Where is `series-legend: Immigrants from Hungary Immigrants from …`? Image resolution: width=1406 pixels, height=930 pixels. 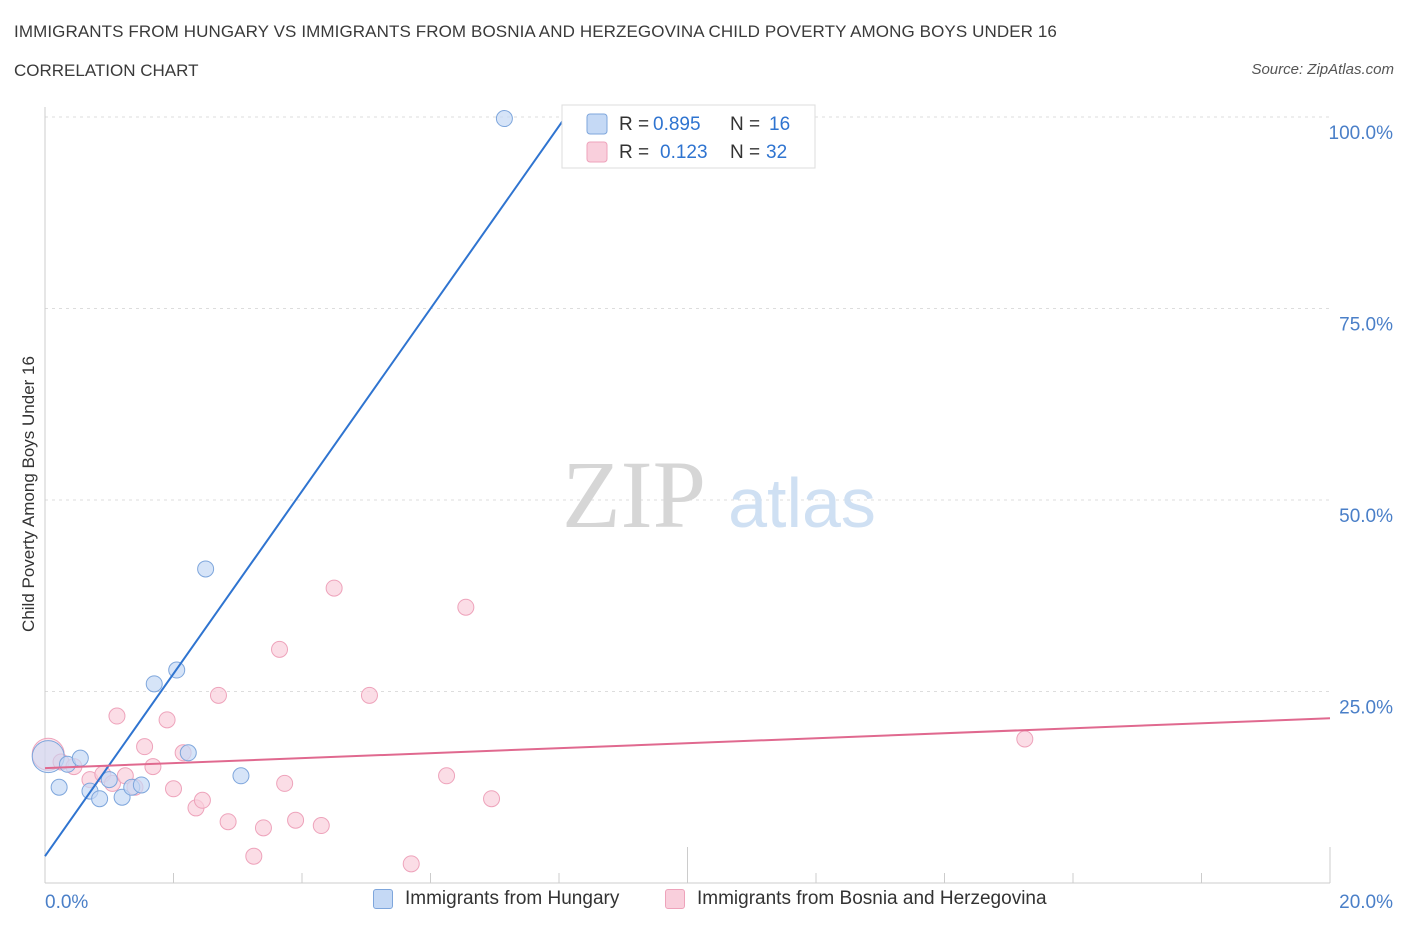 series-legend: Immigrants from Hungary Immigrants from … is located at coordinates (703, 902).